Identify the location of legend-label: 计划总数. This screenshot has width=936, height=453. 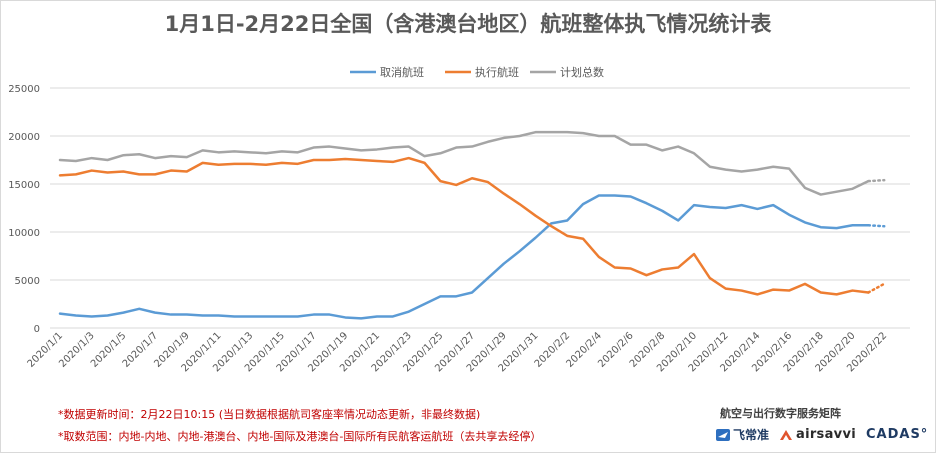
(582, 72).